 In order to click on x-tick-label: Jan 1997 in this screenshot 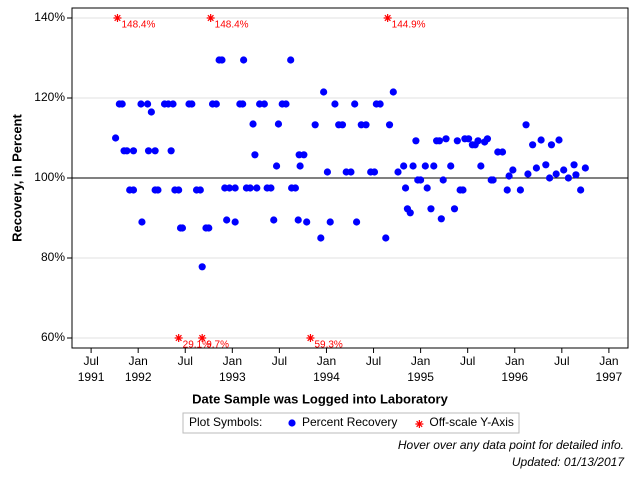, I will do `click(609, 369)`.